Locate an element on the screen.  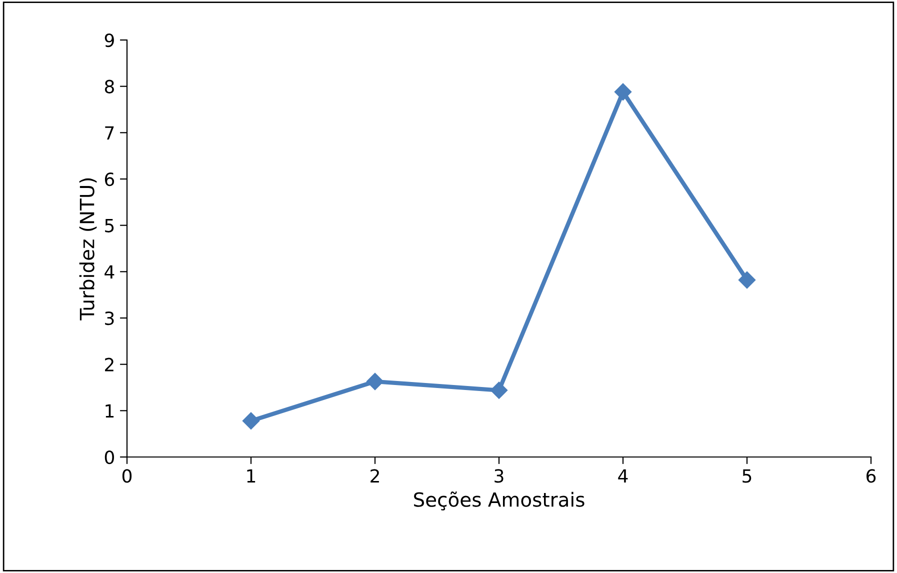
y-tick-label: 1 is located at coordinates (110, 411).